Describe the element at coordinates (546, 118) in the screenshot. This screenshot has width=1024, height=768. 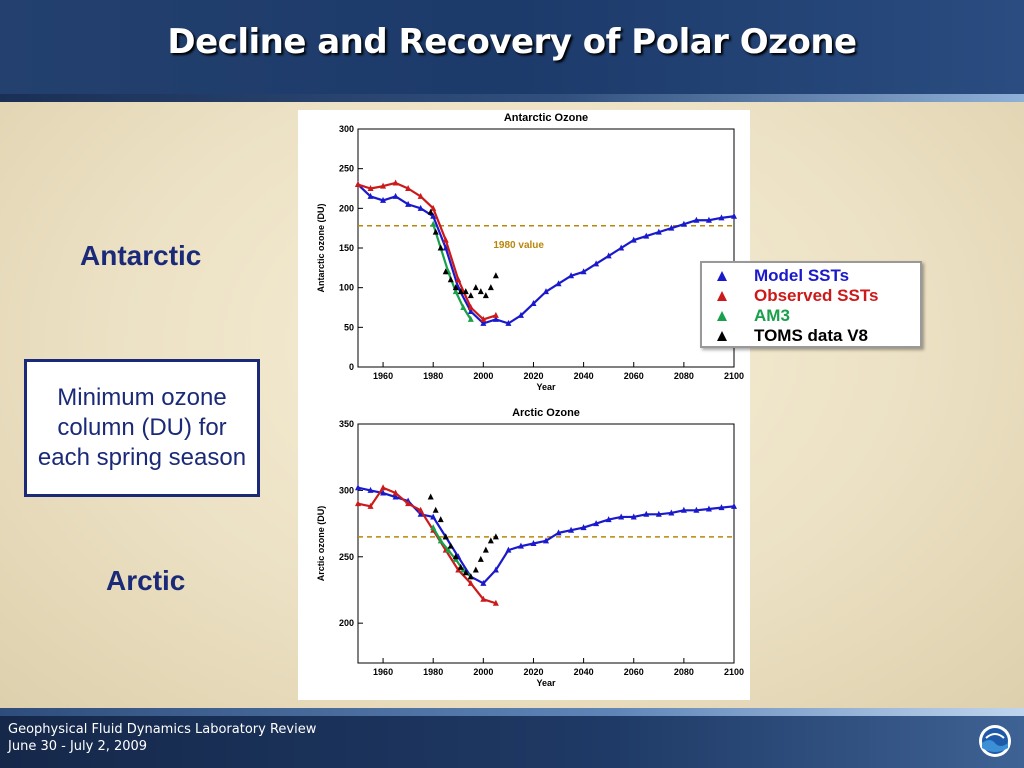
I see `chart-title: Antarctic Ozone` at that location.